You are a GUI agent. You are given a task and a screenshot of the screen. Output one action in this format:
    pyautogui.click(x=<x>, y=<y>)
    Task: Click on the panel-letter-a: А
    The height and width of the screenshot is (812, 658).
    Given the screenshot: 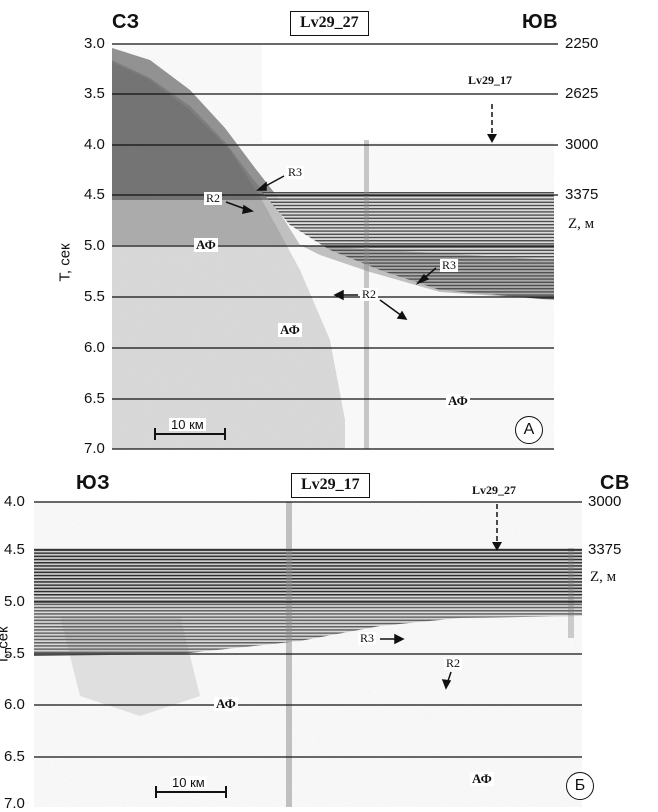 What is the action you would take?
    pyautogui.click(x=529, y=430)
    